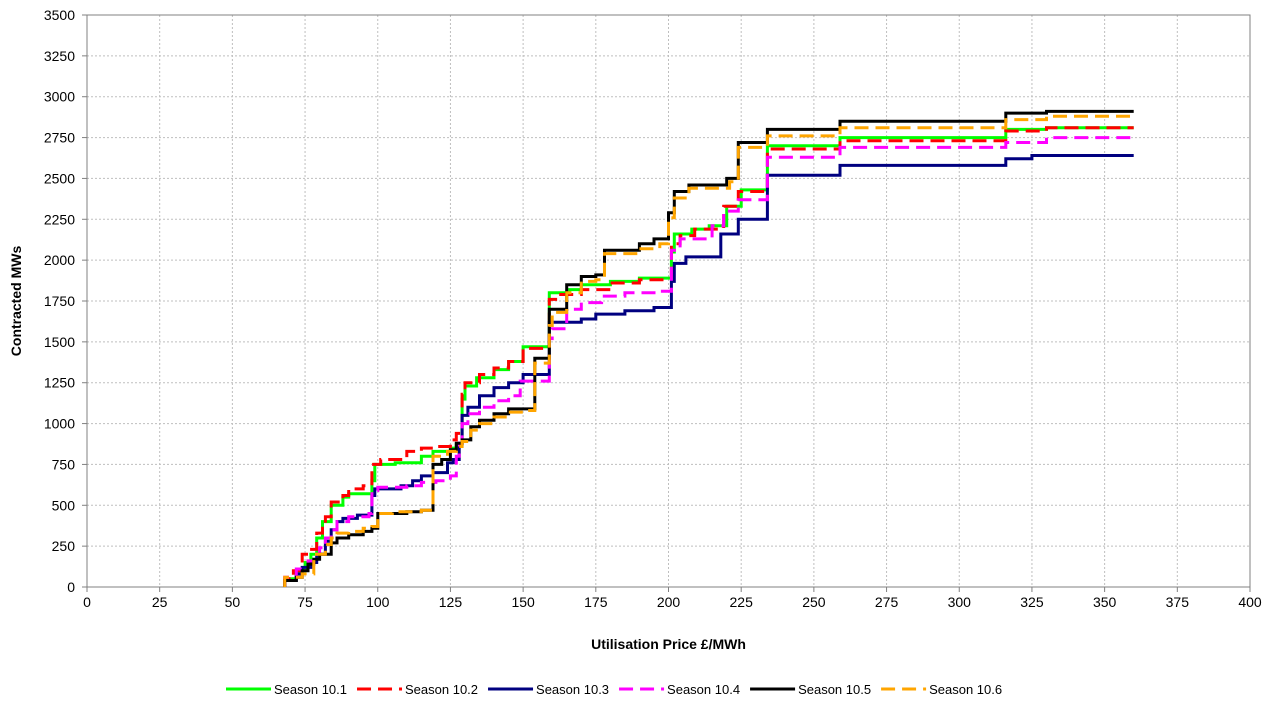 The image size is (1282, 702). I want to click on x-tick-label: 0, so click(87, 602).